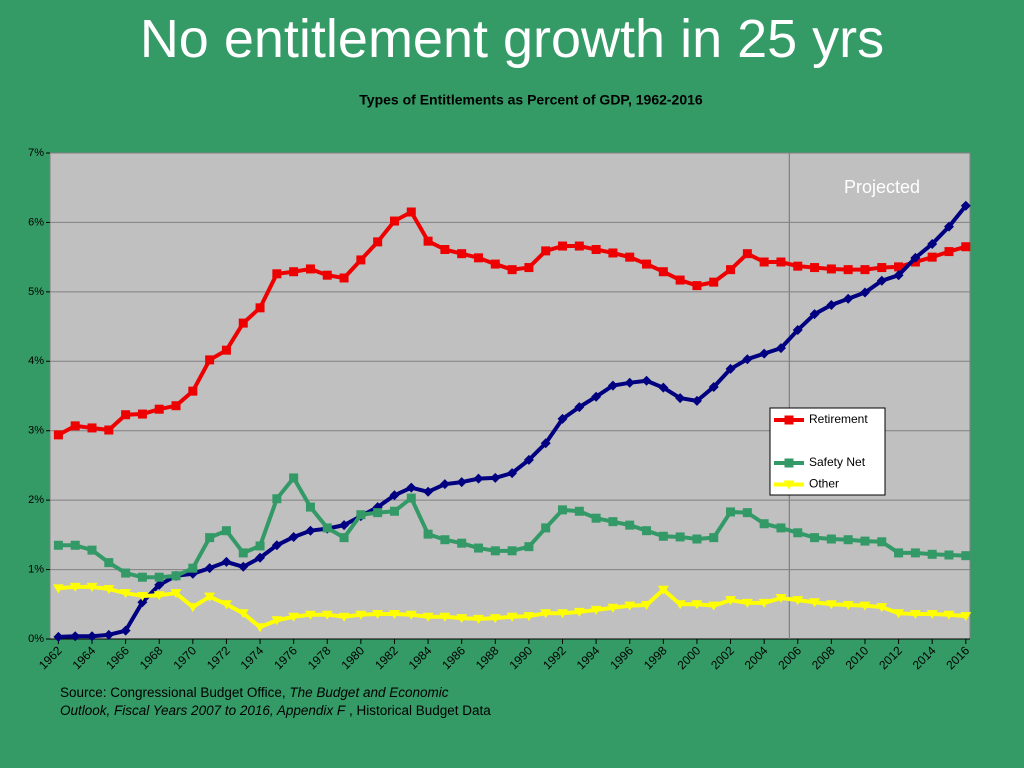 The height and width of the screenshot is (768, 1024). Describe the element at coordinates (252, 657) in the screenshot. I see `x-tick-label: 1974` at that location.